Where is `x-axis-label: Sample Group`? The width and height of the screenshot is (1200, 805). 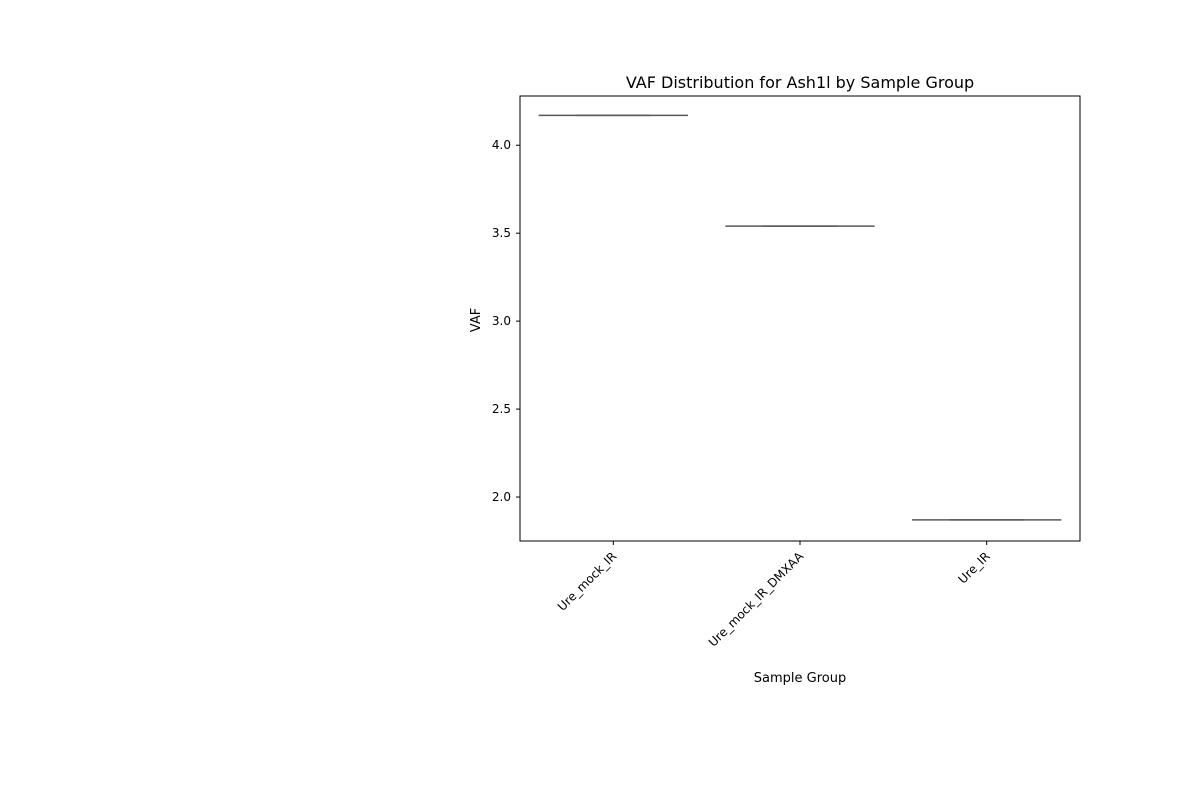 x-axis-label: Sample Group is located at coordinates (800, 678).